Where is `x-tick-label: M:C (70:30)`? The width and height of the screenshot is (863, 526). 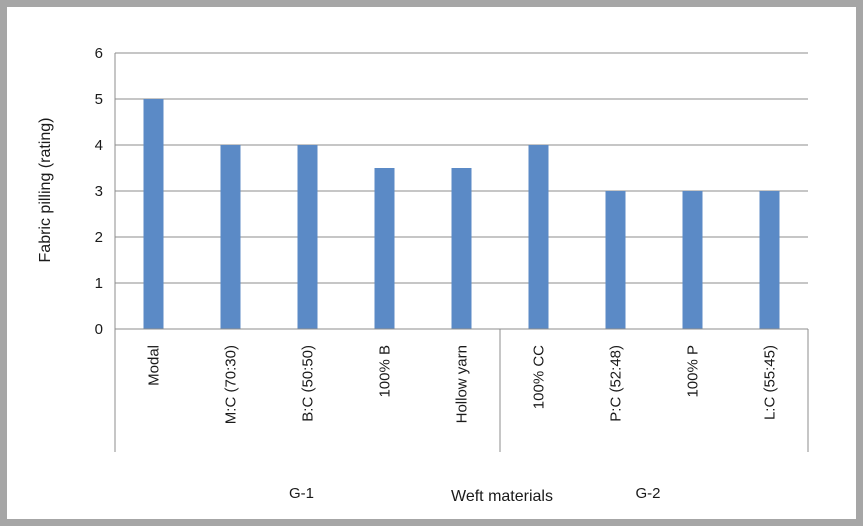 x-tick-label: M:C (70:30) is located at coordinates (231, 384).